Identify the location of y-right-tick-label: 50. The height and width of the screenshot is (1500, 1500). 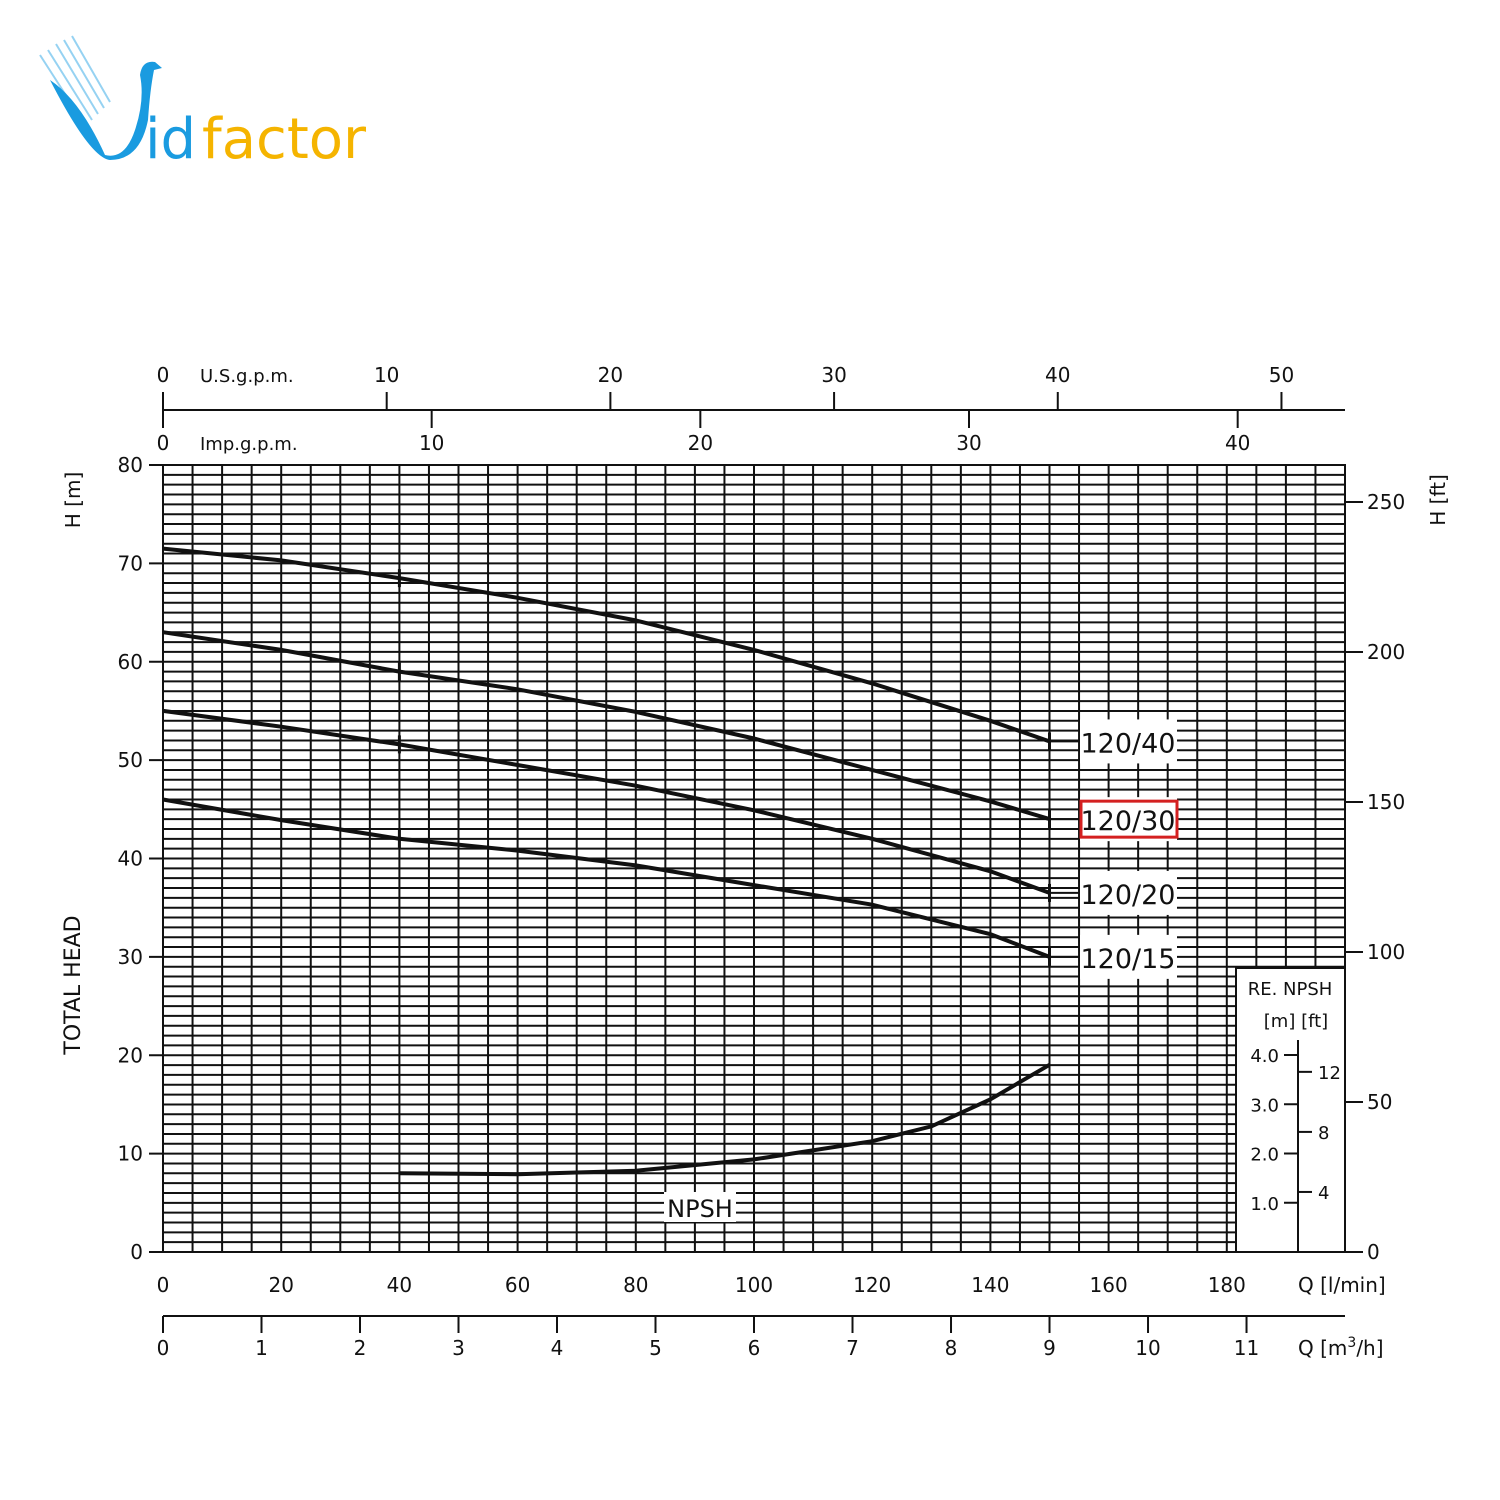
(1379, 1102).